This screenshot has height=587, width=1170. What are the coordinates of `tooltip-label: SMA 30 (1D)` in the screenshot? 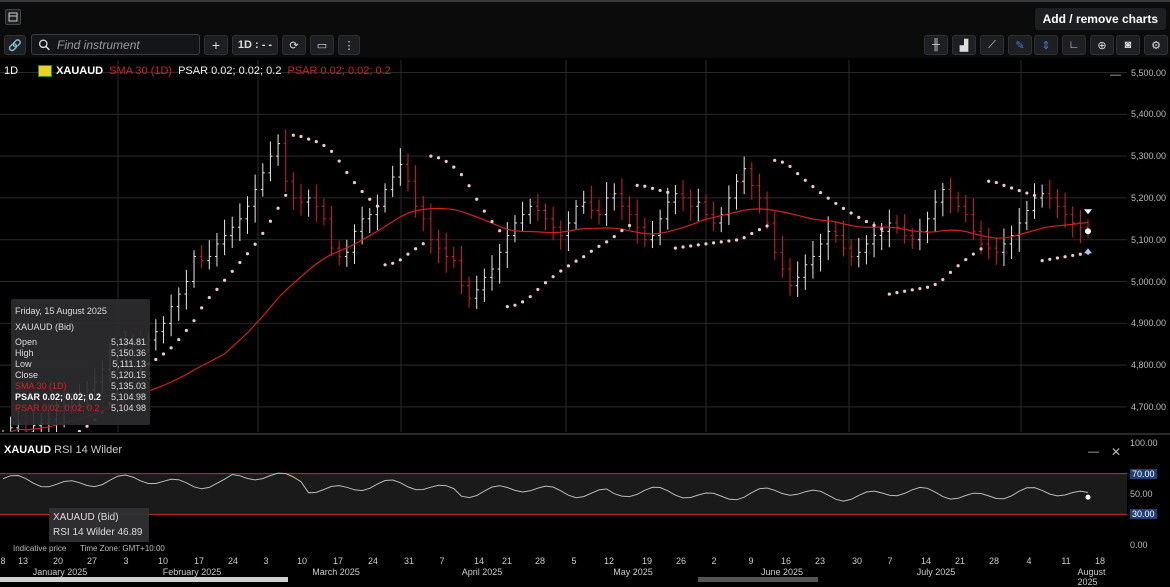 It's located at (41, 386).